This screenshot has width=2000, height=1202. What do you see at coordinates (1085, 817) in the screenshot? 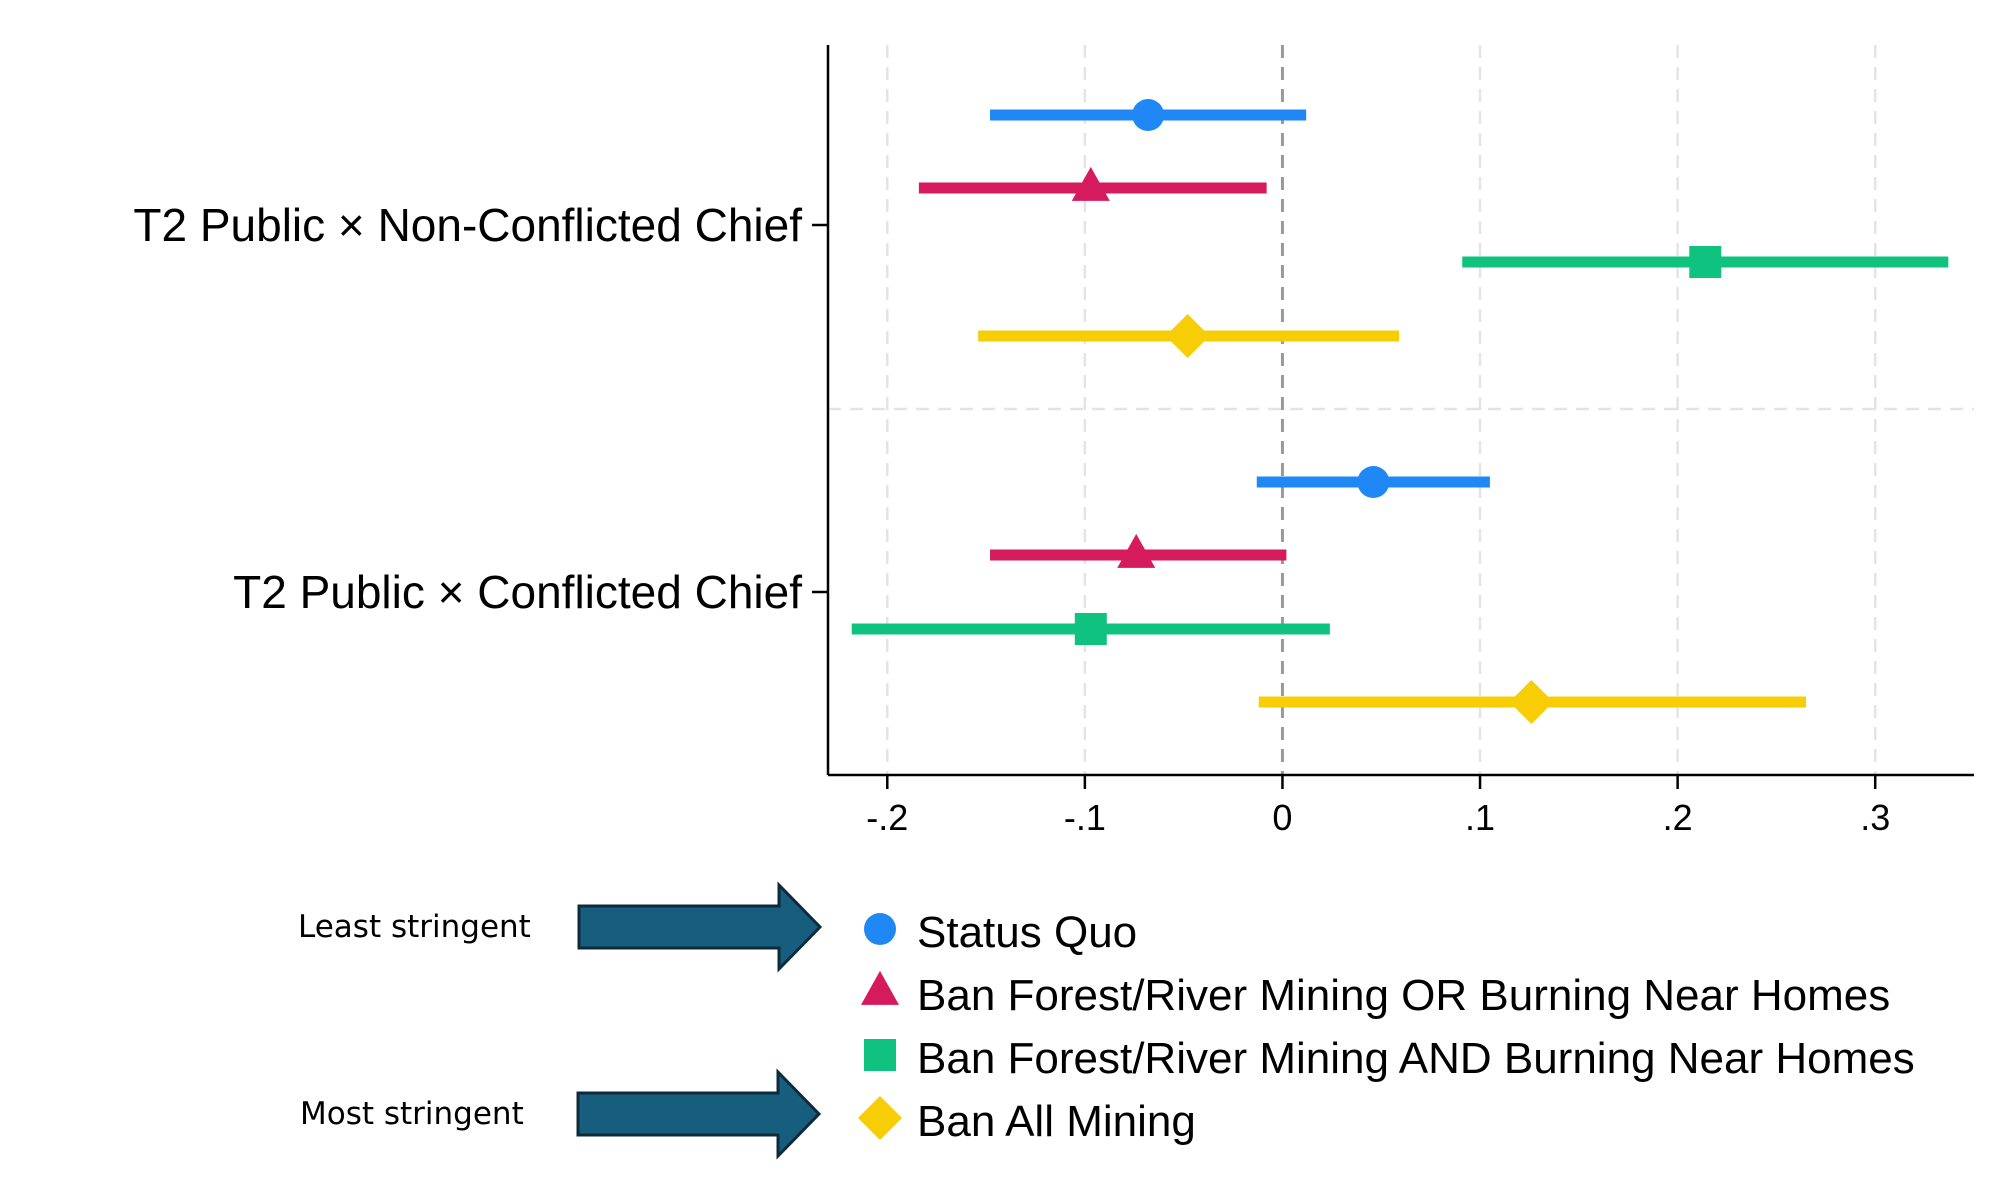
I see `x-tick-label: -.1` at bounding box center [1085, 817].